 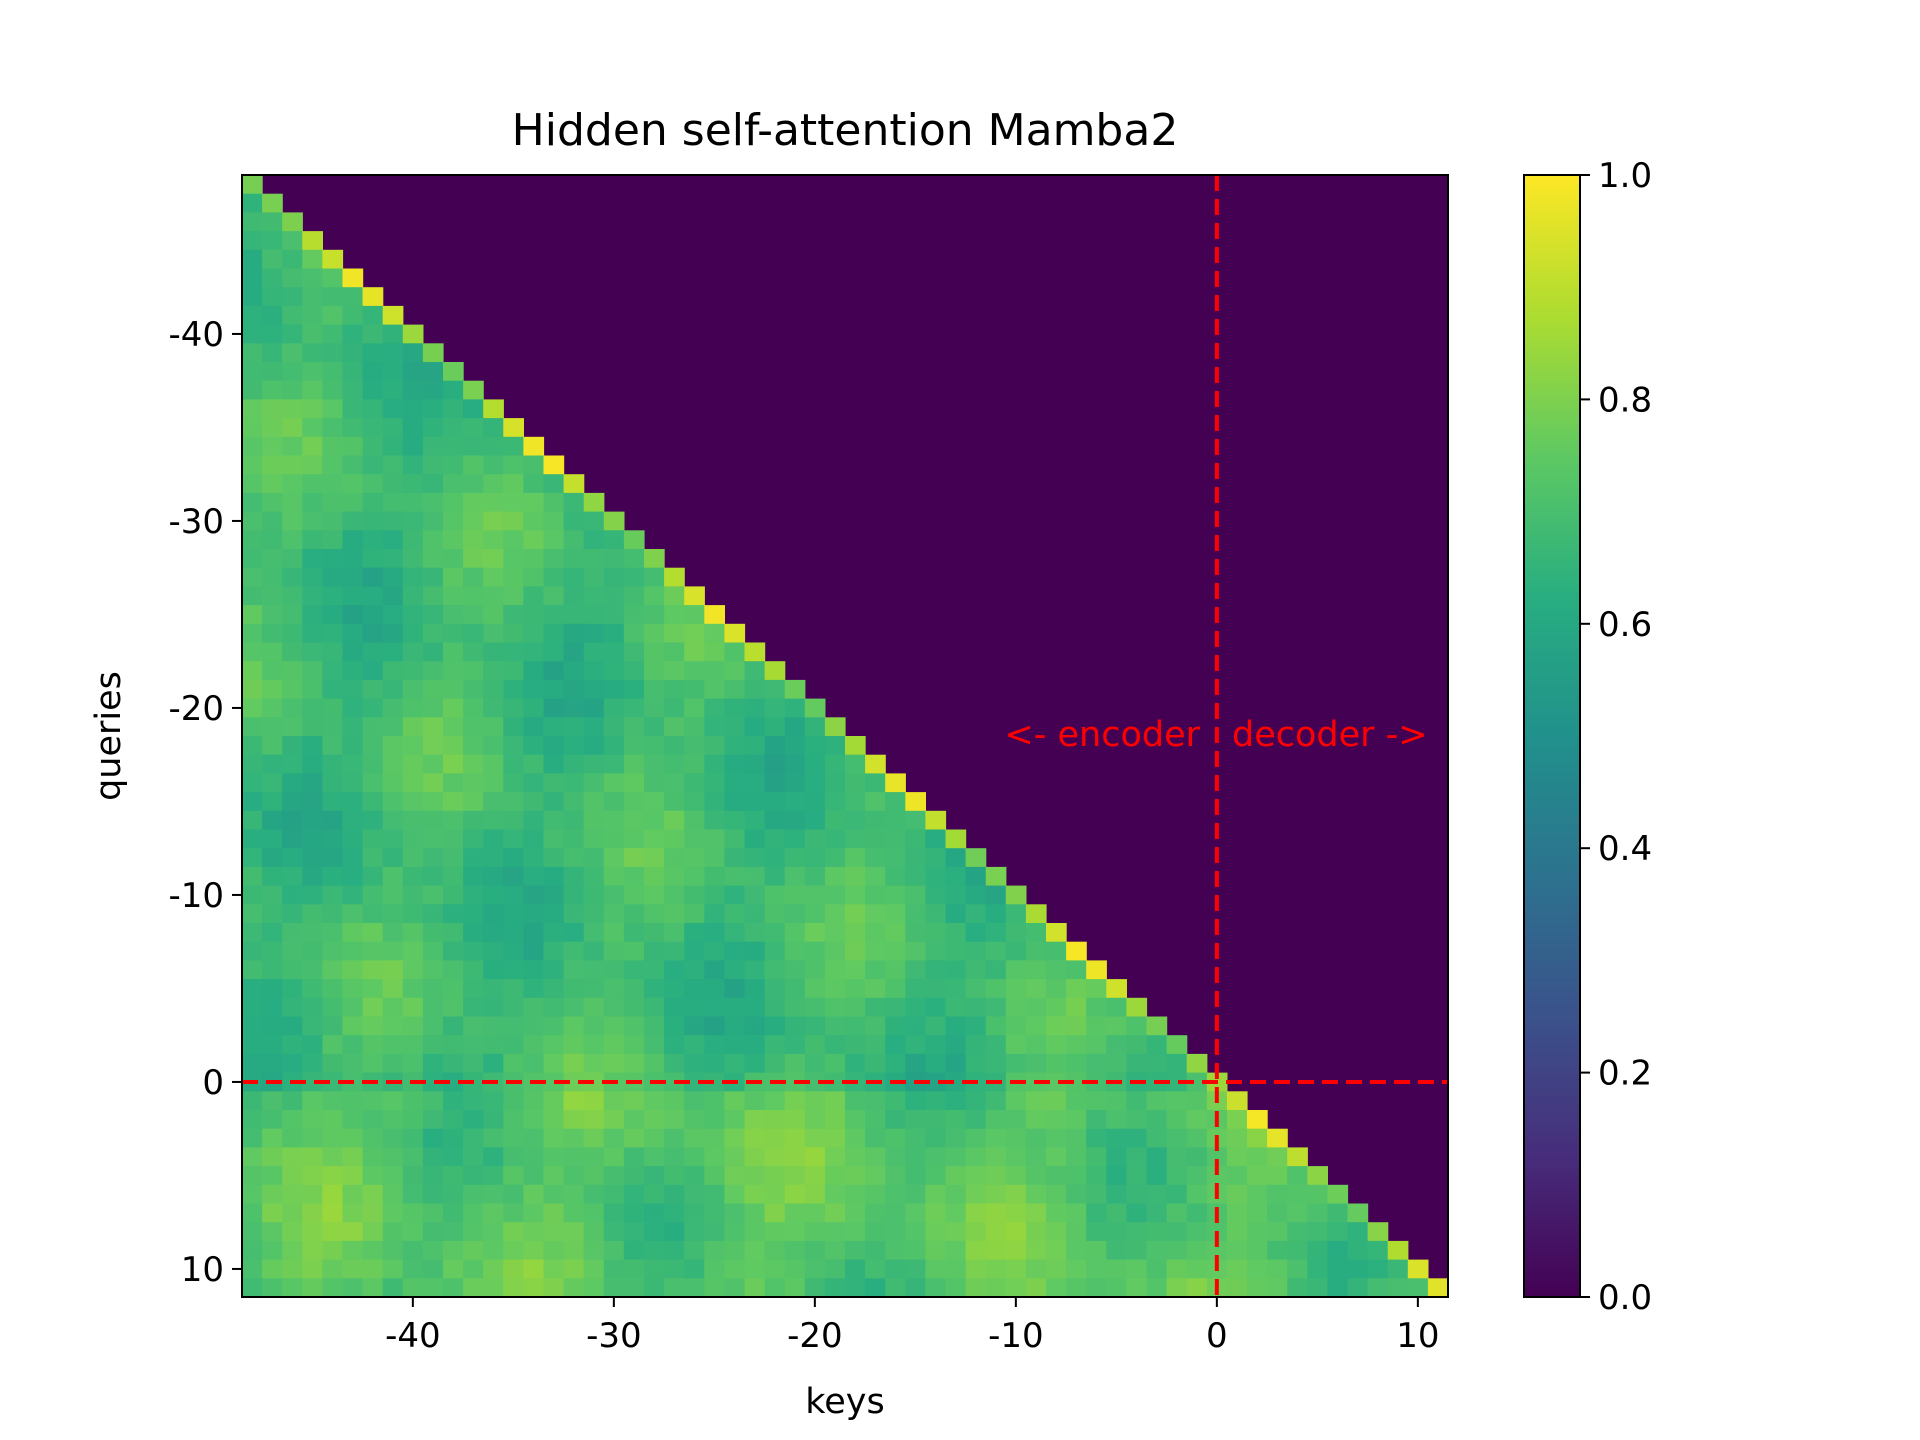 I want to click on x-axis-label: keys, so click(x=845, y=1402).